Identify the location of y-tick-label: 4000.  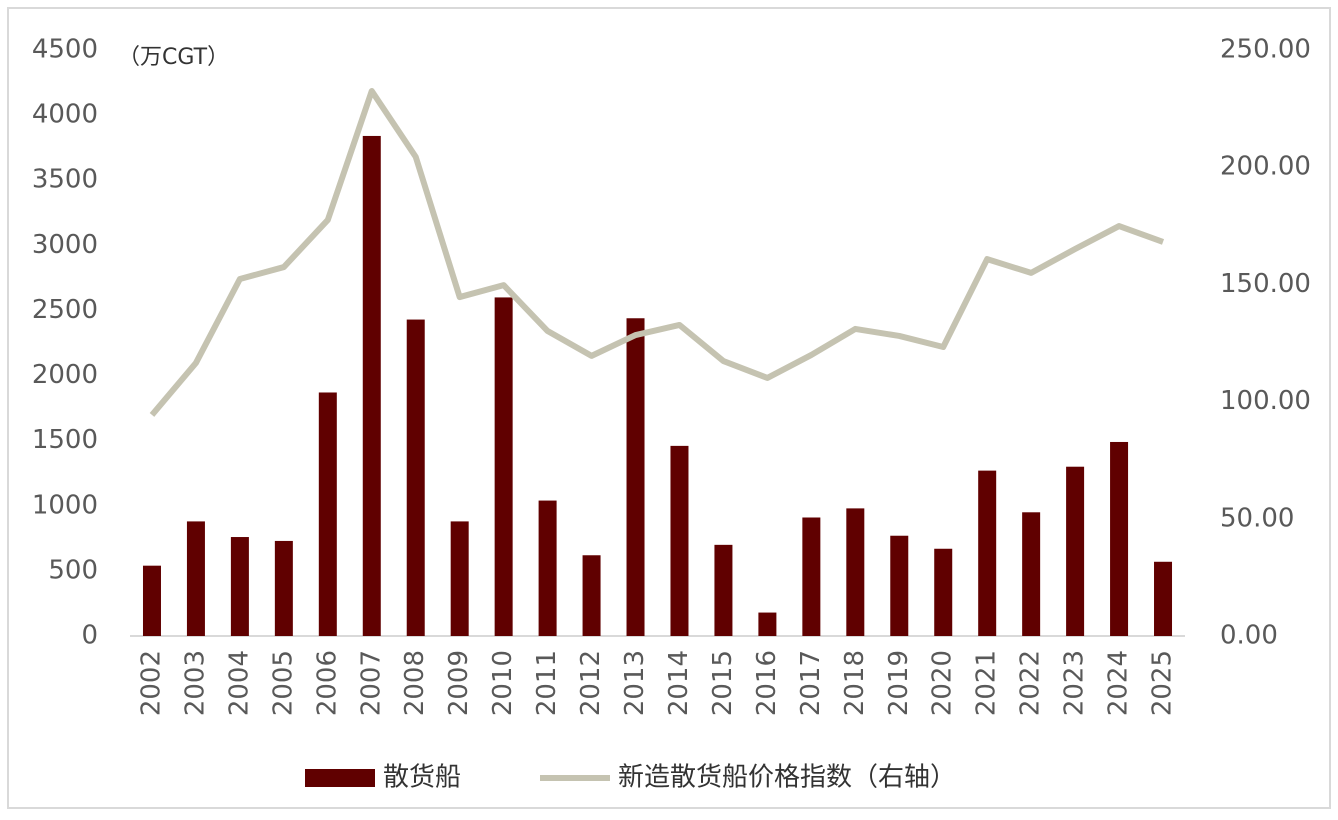
(65, 115).